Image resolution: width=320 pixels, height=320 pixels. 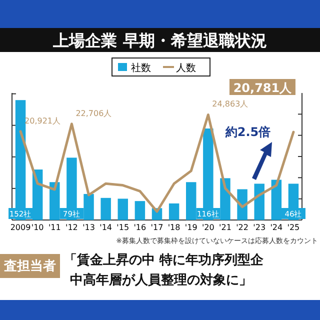 I want to click on data-label: 20,781人, so click(x=263, y=88).